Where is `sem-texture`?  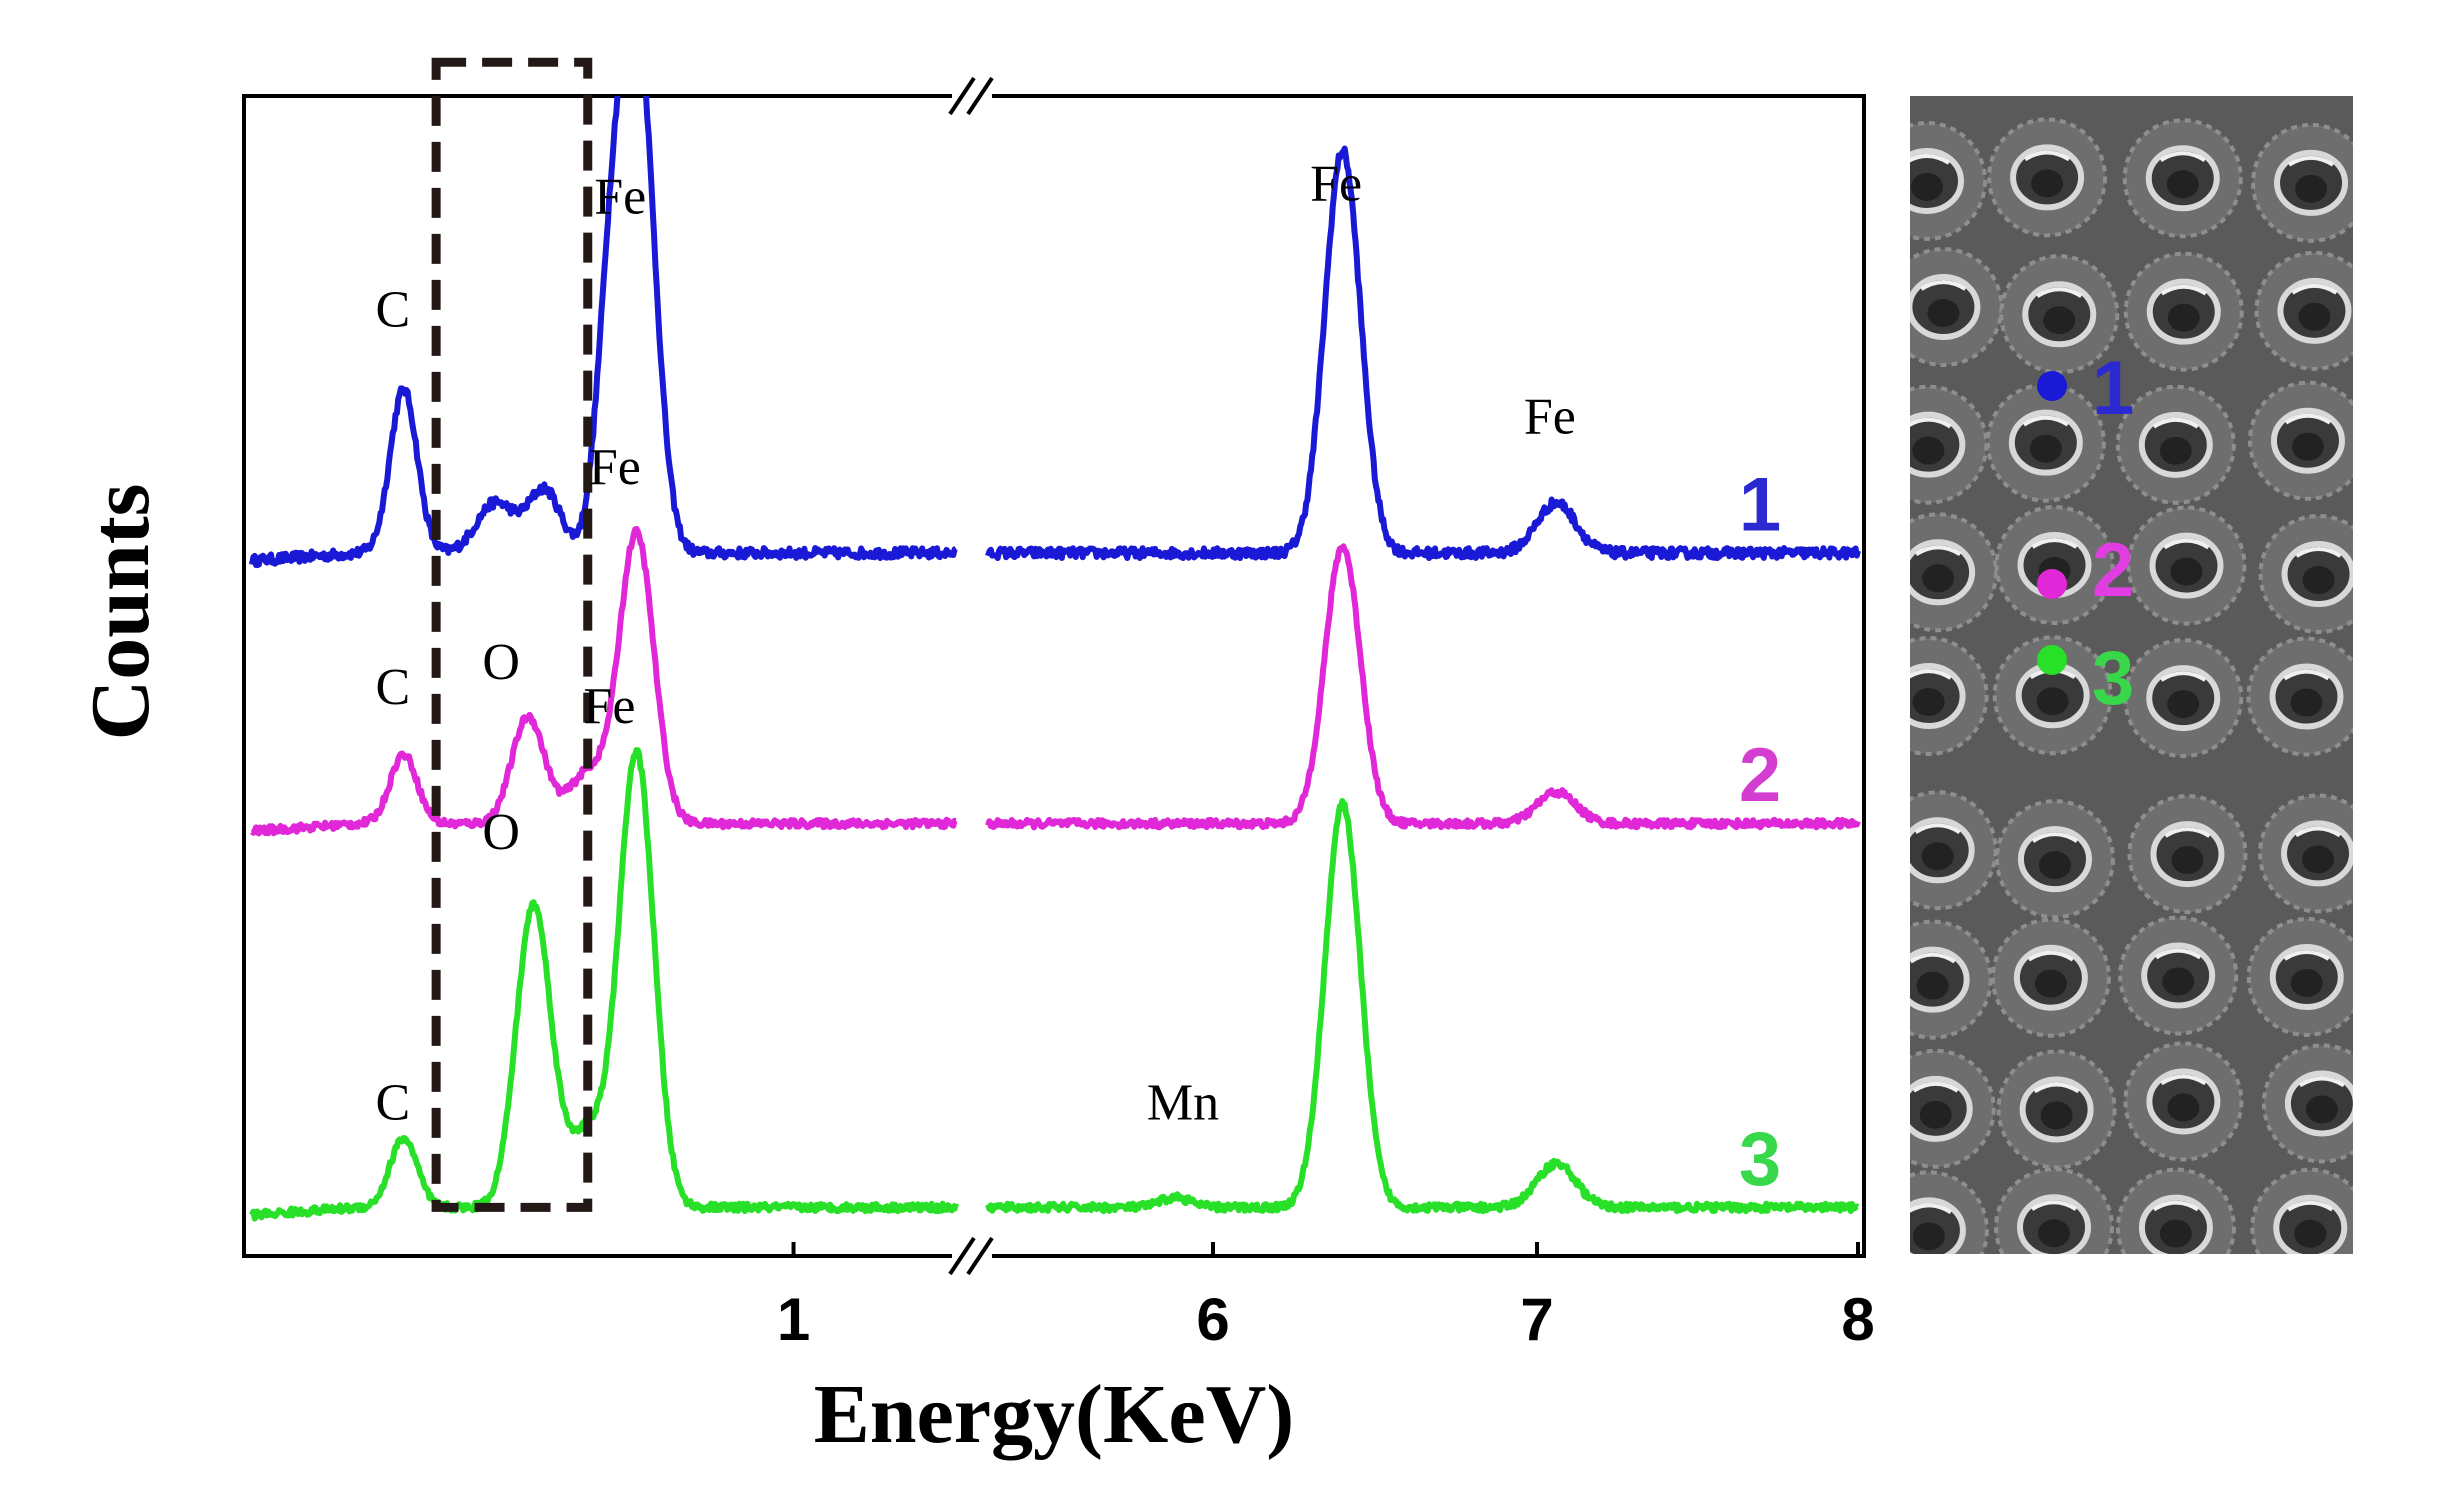
sem-texture is located at coordinates (2131, 685).